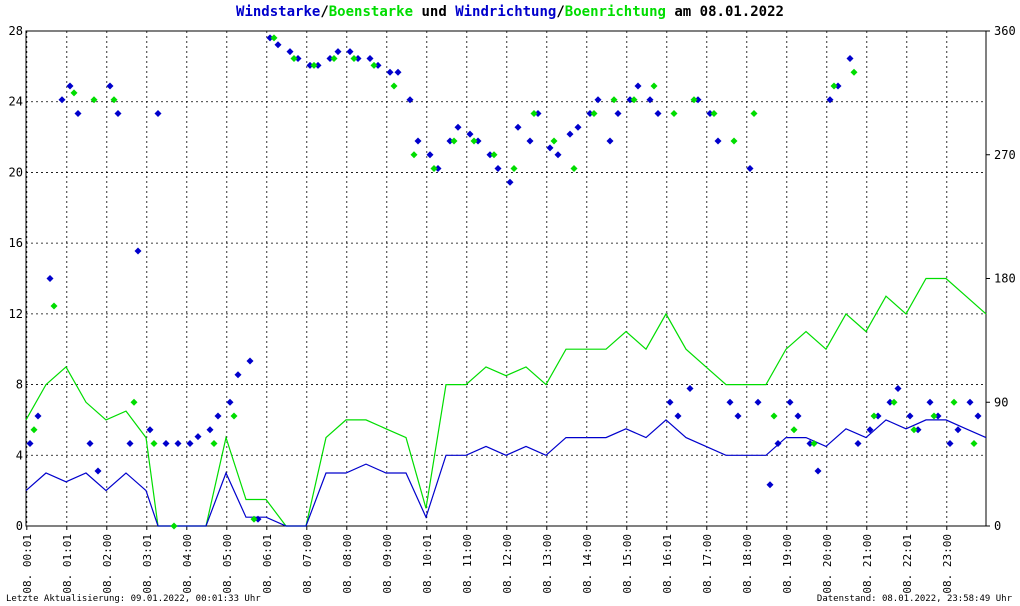 The height and width of the screenshot is (606, 1020). I want to click on y-right-tick-label: 270, so click(1005, 155).